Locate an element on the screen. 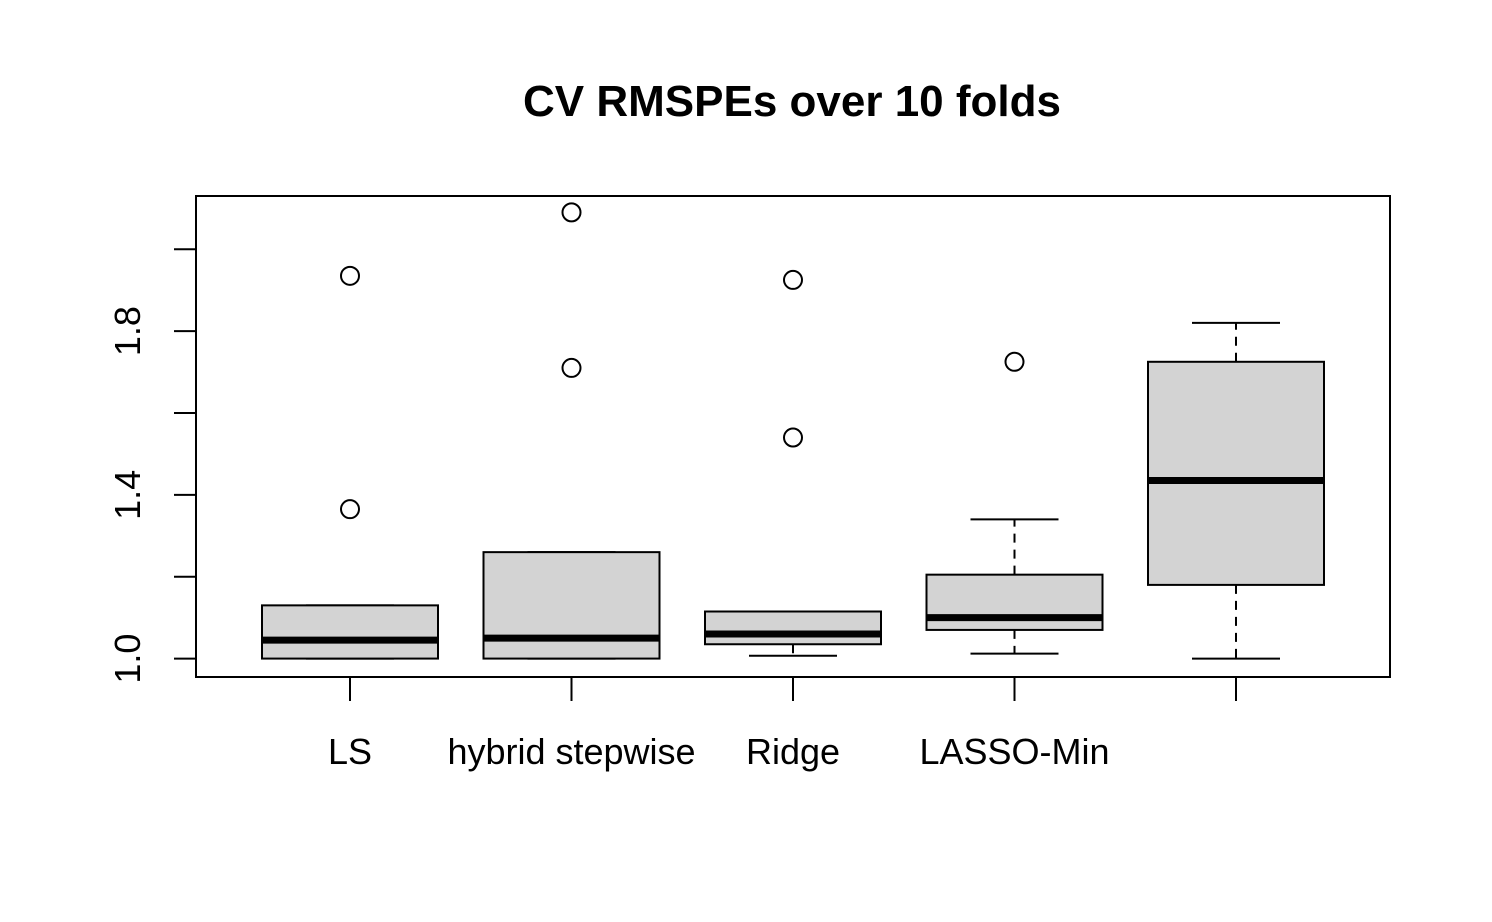 The image size is (1492, 922). x-tick-label: LASSO-Min is located at coordinates (1014, 751).